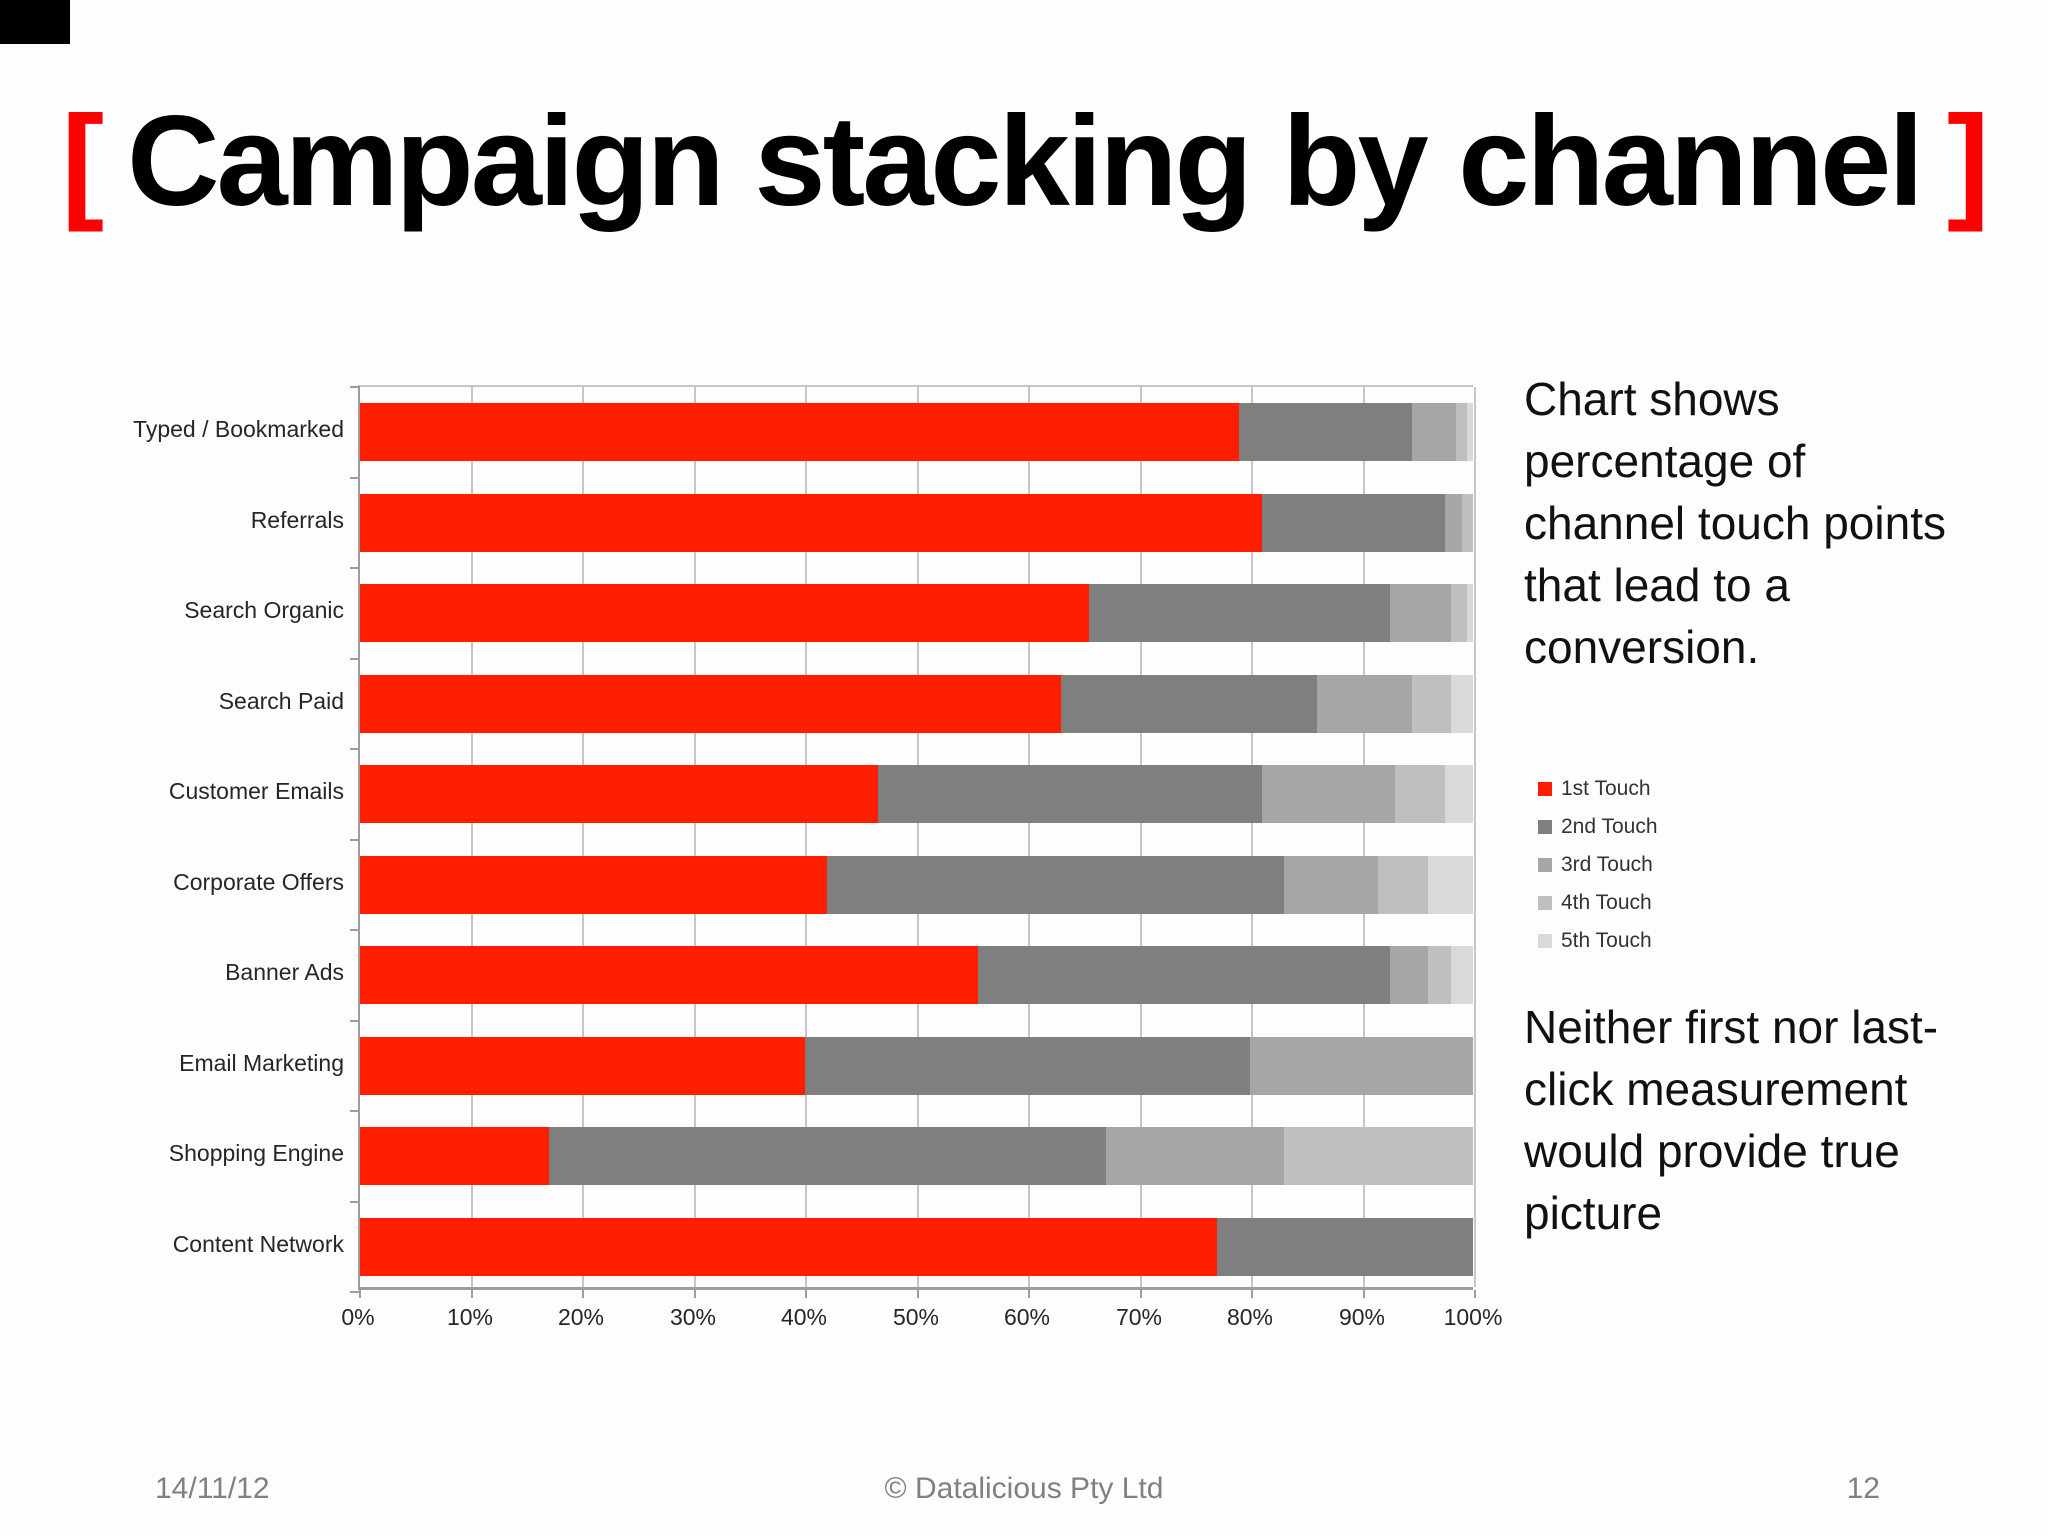  Describe the element at coordinates (916, 1317) in the screenshot. I see `percent-tick-label: 50%` at that location.